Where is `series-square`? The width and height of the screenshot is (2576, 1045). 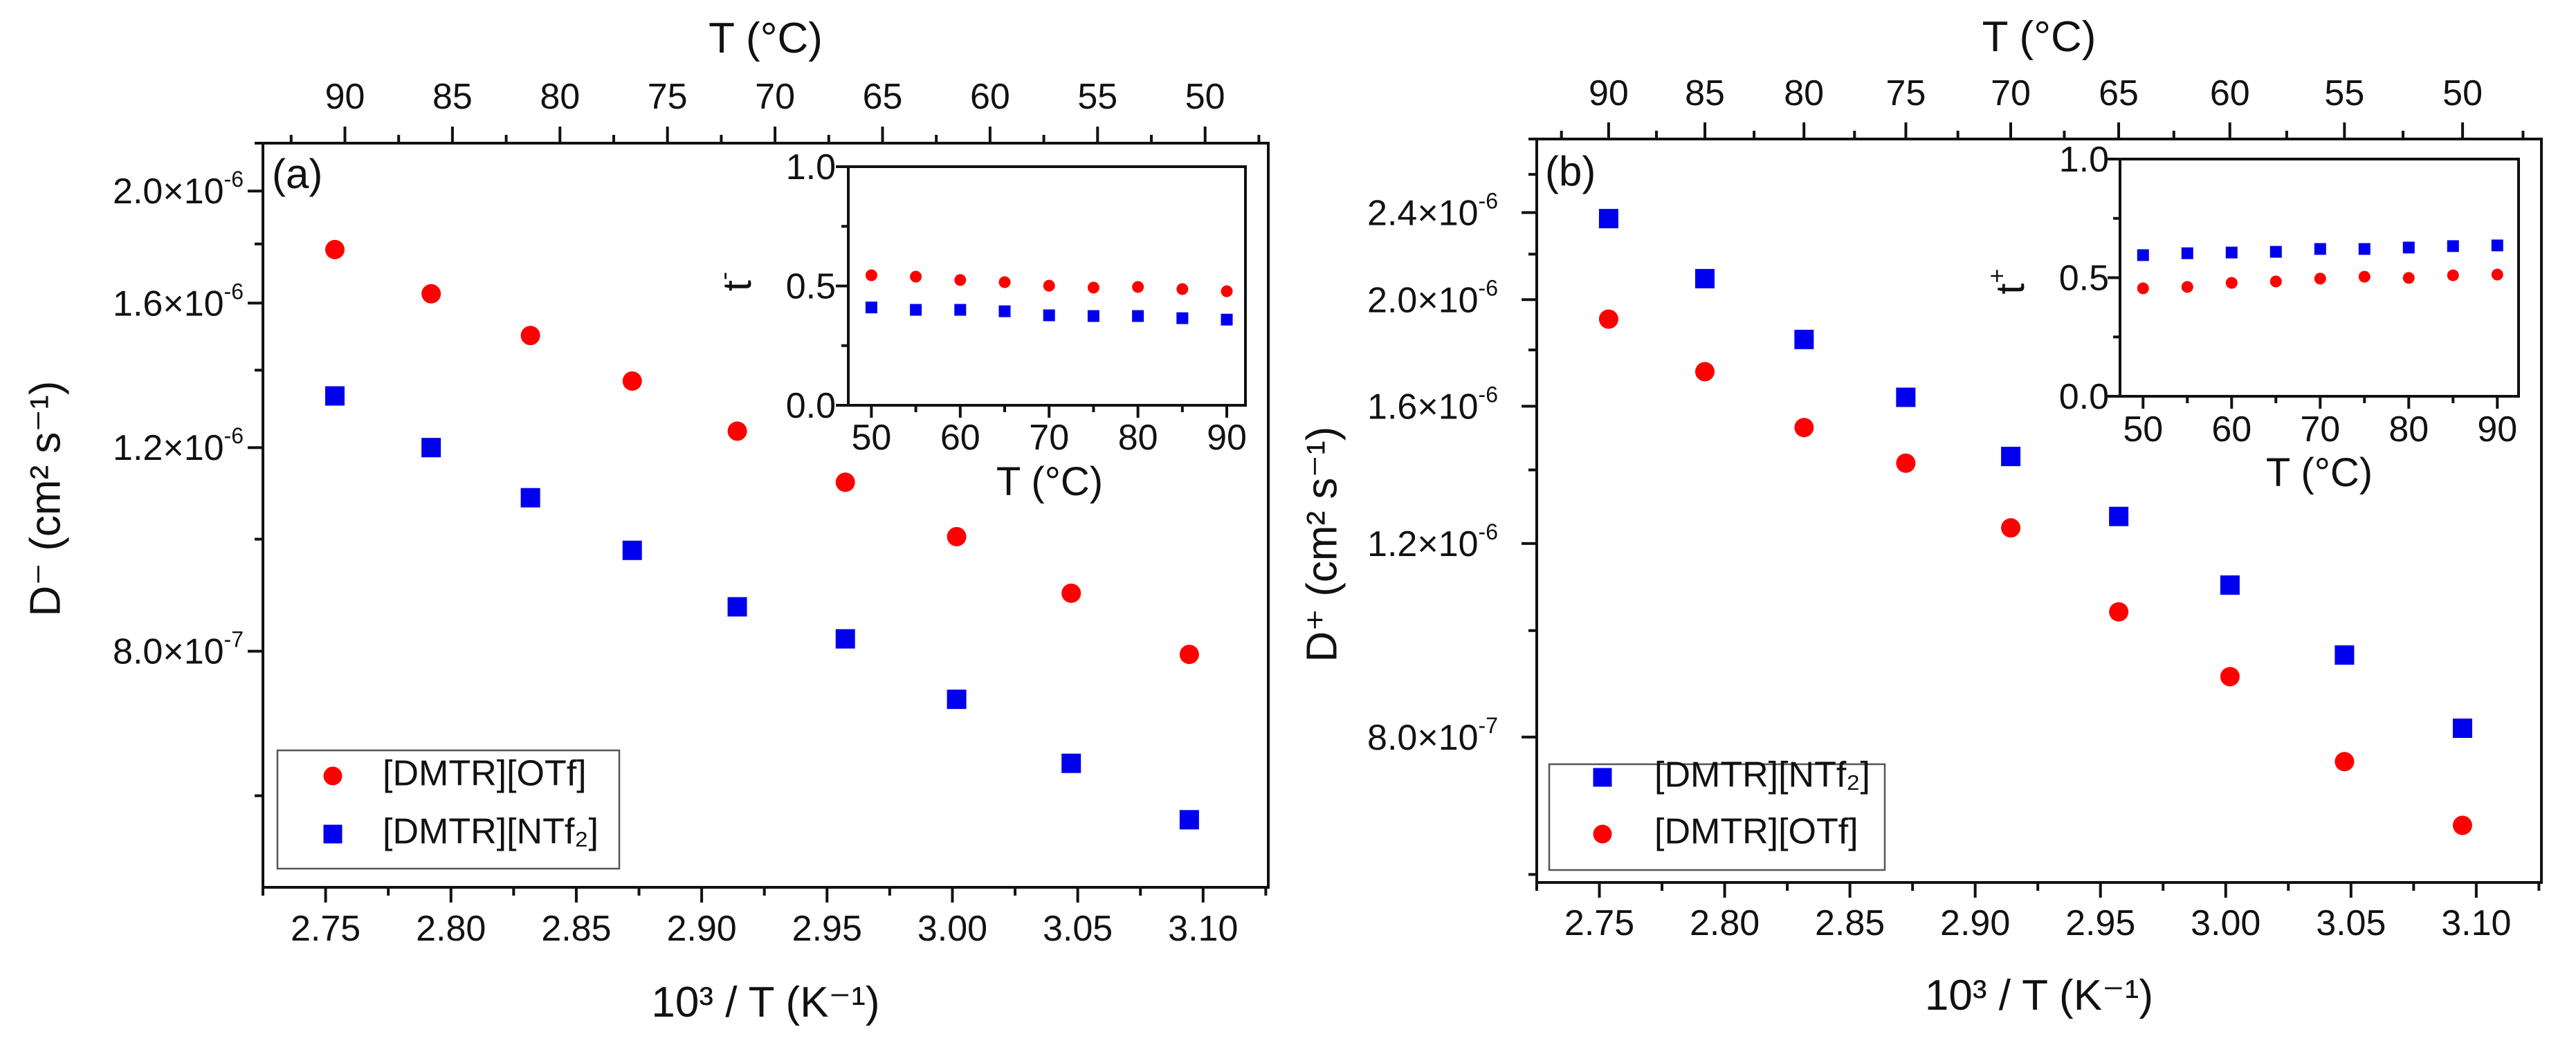
series-square is located at coordinates (762, 608).